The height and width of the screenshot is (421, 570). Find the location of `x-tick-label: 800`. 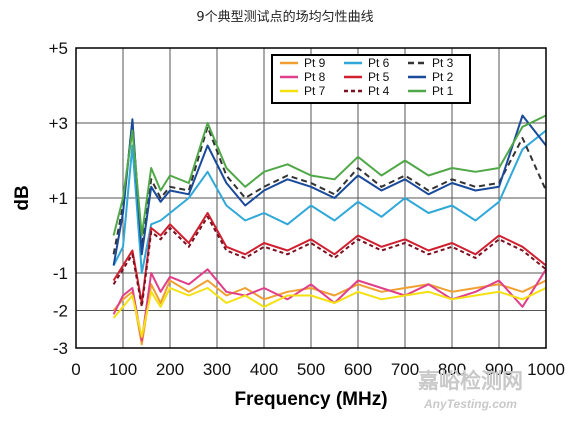

x-tick-label: 800 is located at coordinates (452, 369).